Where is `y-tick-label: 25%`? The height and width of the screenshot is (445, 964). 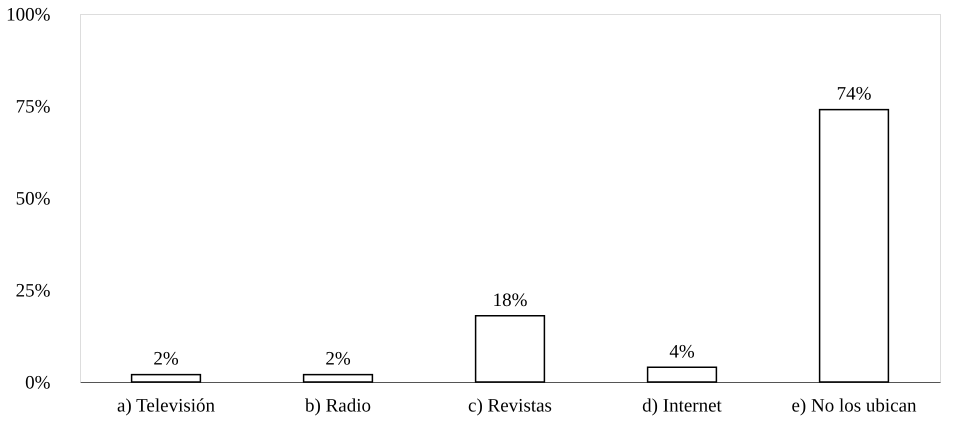
y-tick-label: 25% is located at coordinates (33, 291).